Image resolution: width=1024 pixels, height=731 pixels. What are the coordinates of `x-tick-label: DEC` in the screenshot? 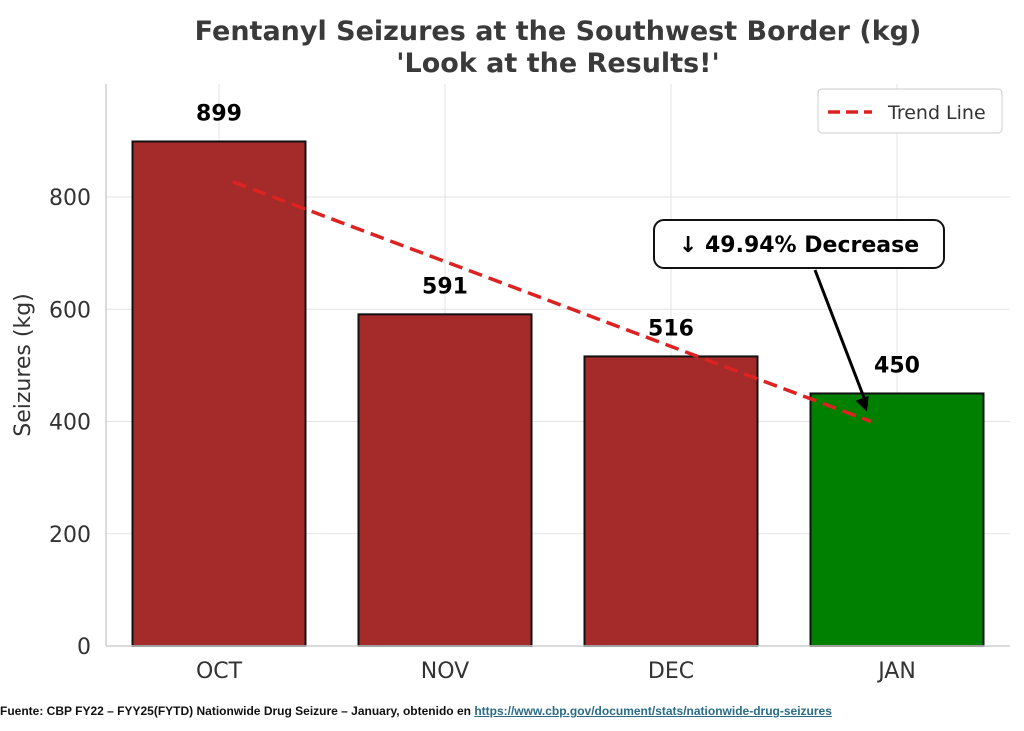 It's located at (671, 671).